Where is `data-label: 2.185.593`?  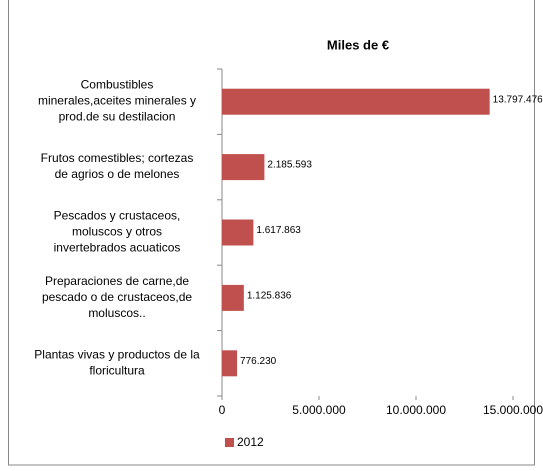
data-label: 2.185.593 is located at coordinates (289, 165).